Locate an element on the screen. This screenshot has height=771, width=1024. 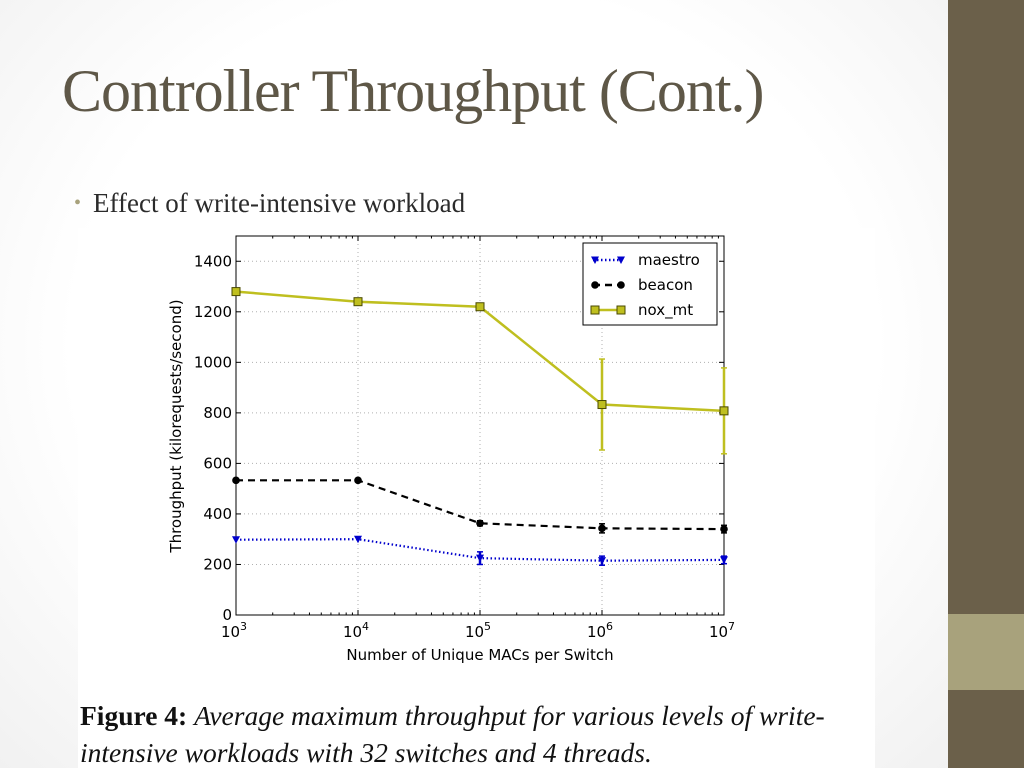
series-line is located at coordinates (480, 505).